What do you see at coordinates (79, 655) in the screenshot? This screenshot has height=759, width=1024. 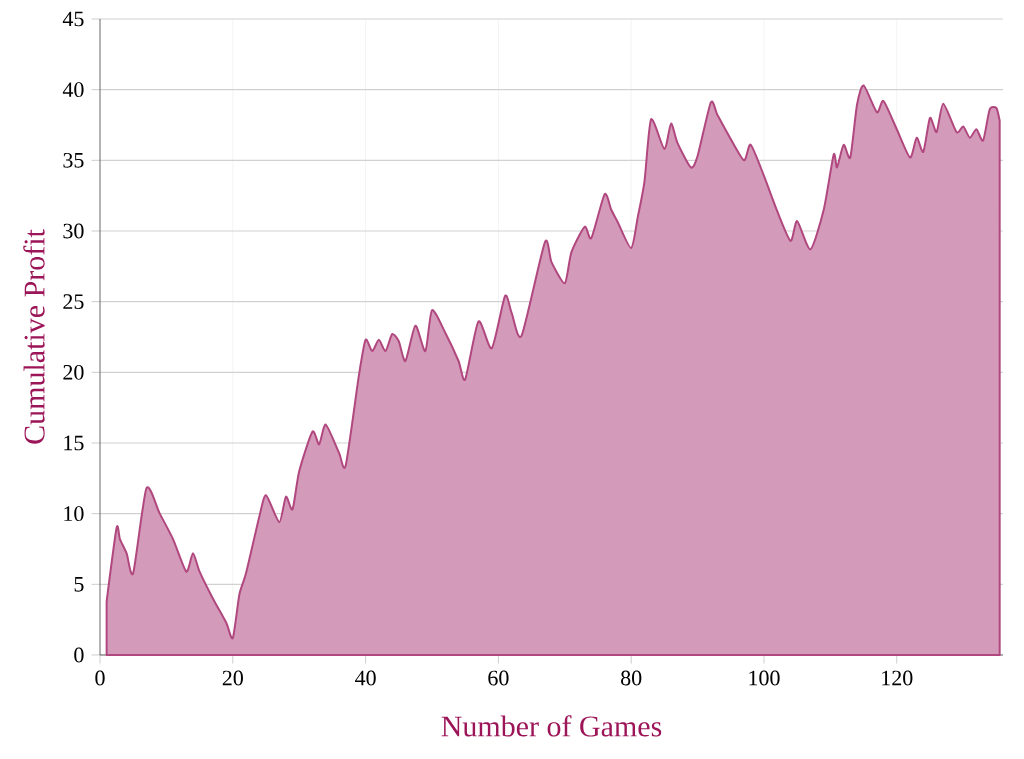 I see `y-tick-label: 0` at bounding box center [79, 655].